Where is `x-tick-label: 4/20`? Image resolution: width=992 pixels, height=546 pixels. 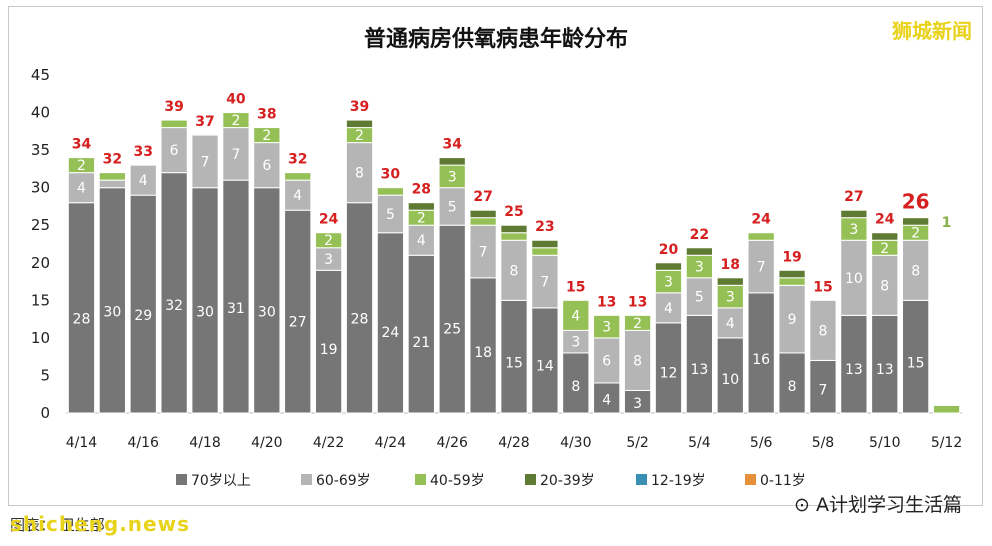 x-tick-label: 4/20 is located at coordinates (266, 443).